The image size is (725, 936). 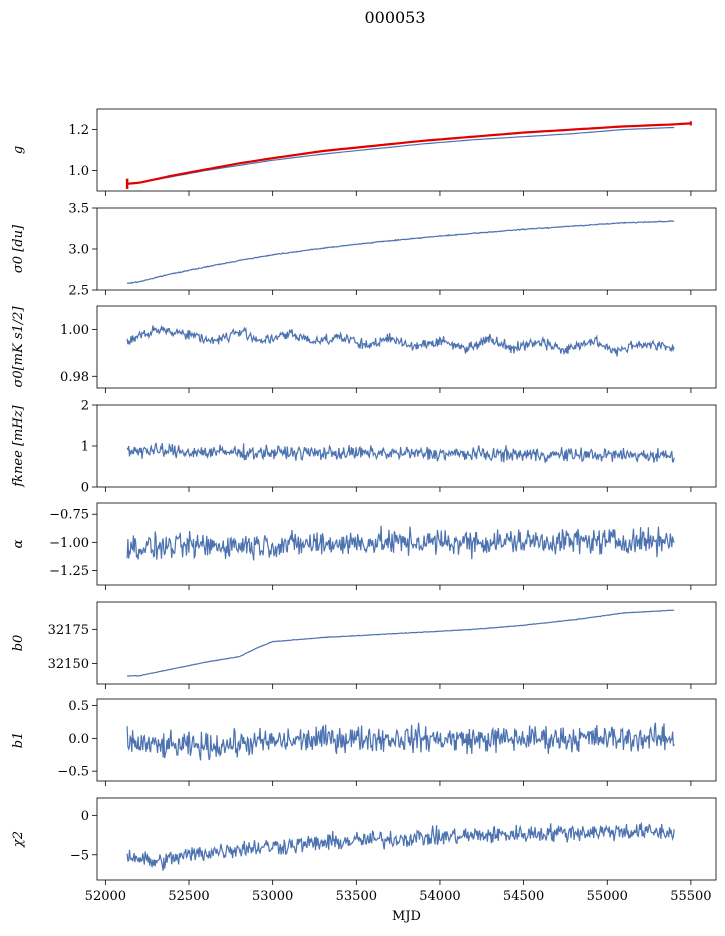 What do you see at coordinates (69, 515) in the screenshot?
I see `y-tick-label: −0.75` at bounding box center [69, 515].